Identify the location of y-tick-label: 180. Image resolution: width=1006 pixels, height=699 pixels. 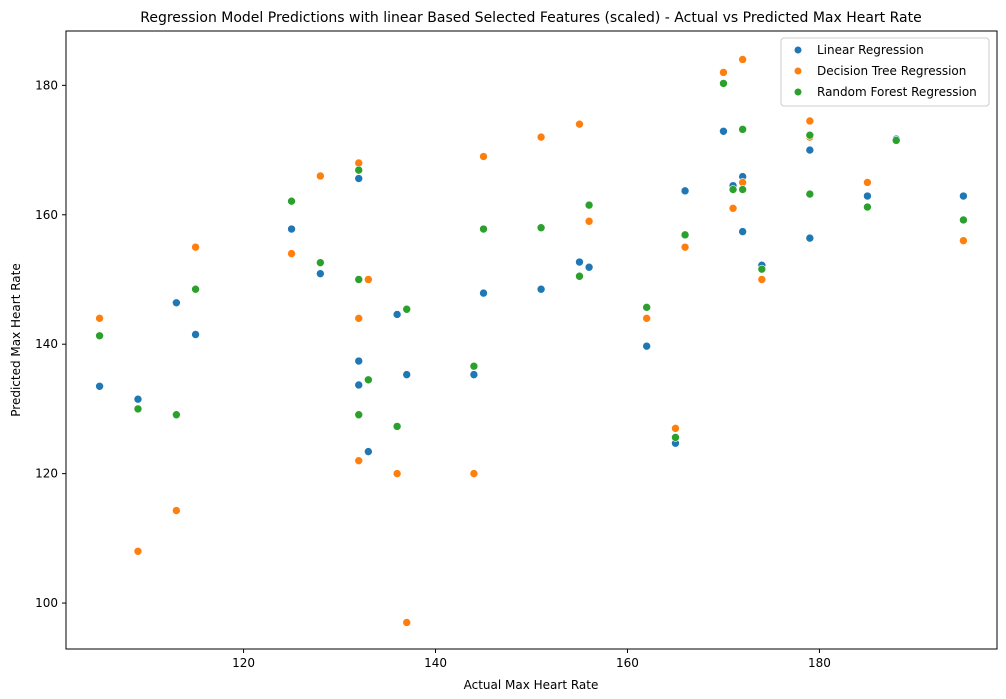
(46, 85).